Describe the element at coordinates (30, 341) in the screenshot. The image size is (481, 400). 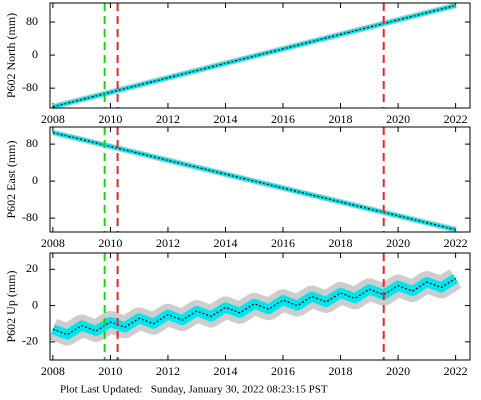
I see `y-tick-label: -20` at that location.